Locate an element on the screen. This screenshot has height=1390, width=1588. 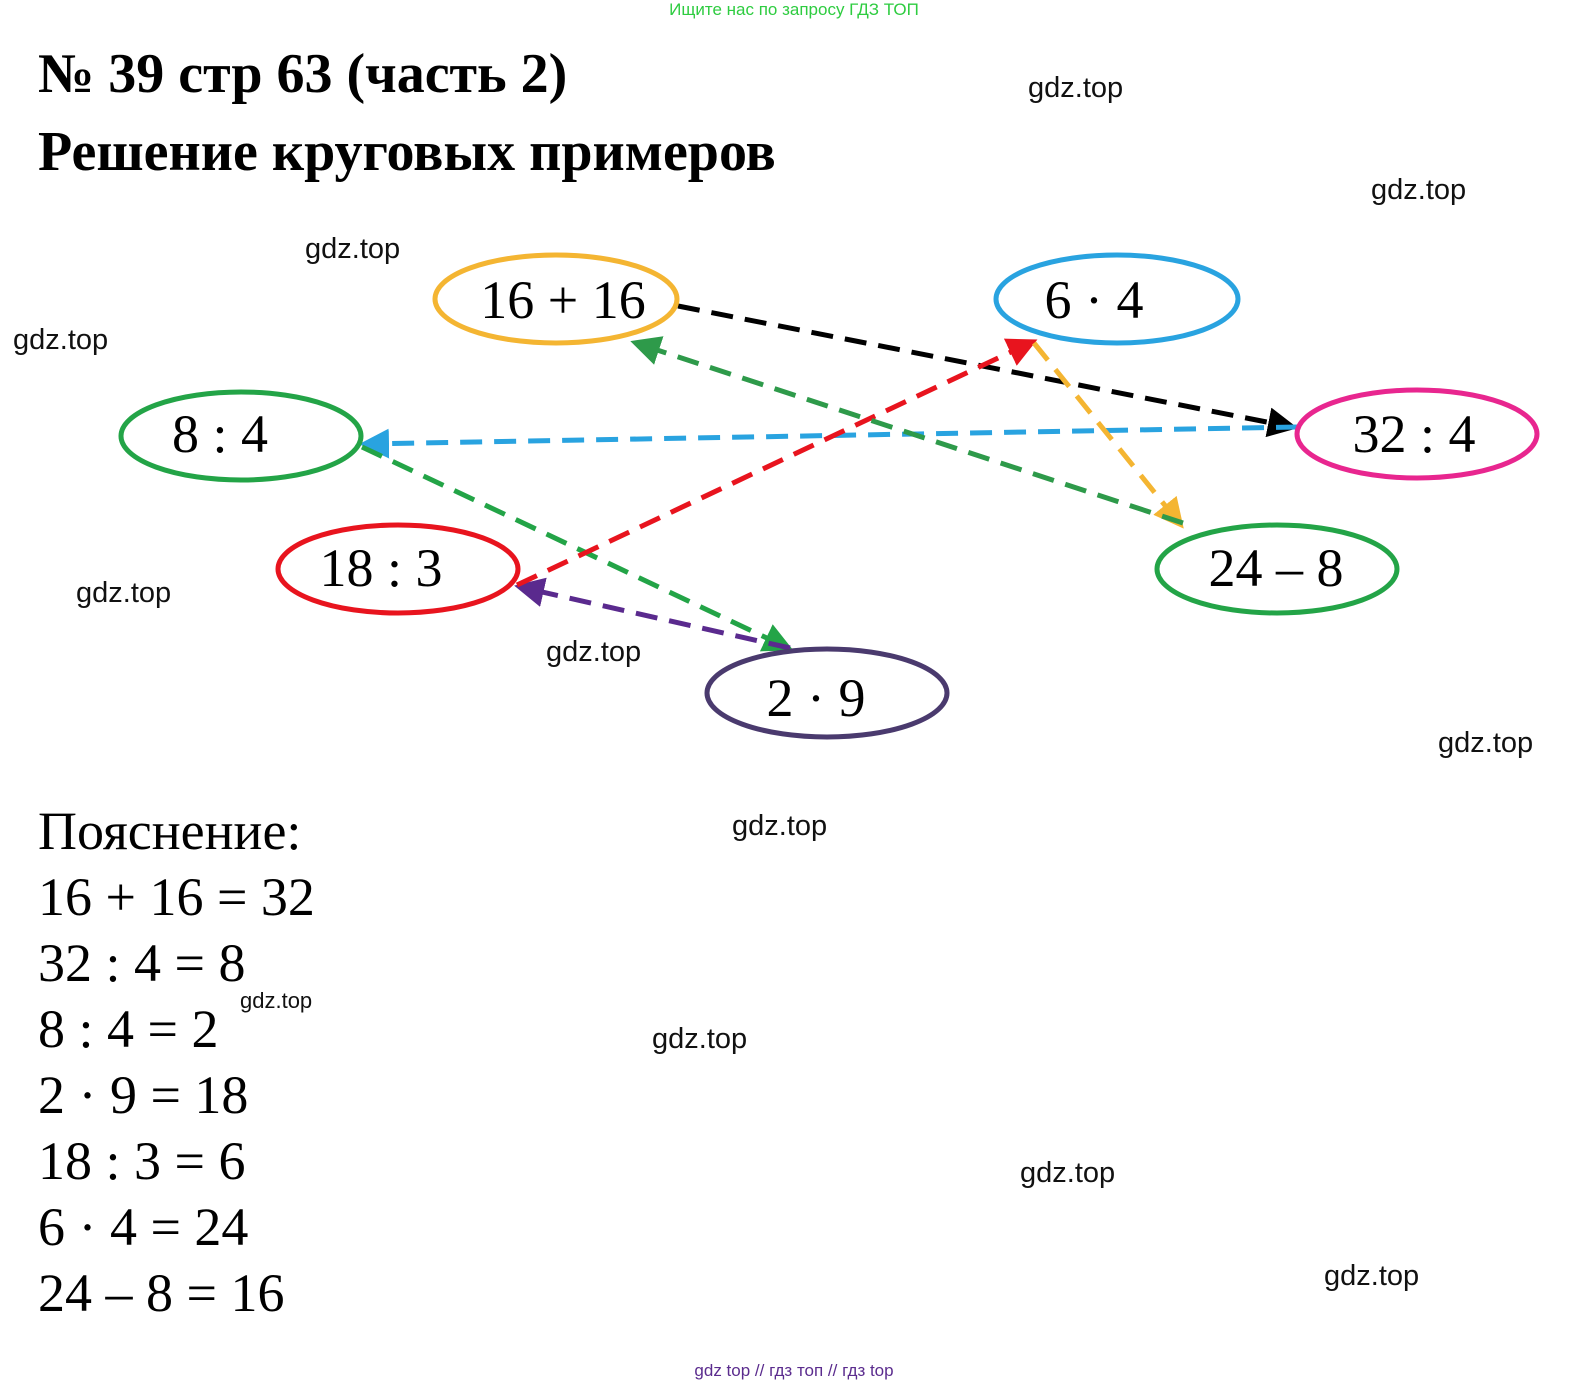
page-subtitle: Решение круговых примеров is located at coordinates (407, 152).